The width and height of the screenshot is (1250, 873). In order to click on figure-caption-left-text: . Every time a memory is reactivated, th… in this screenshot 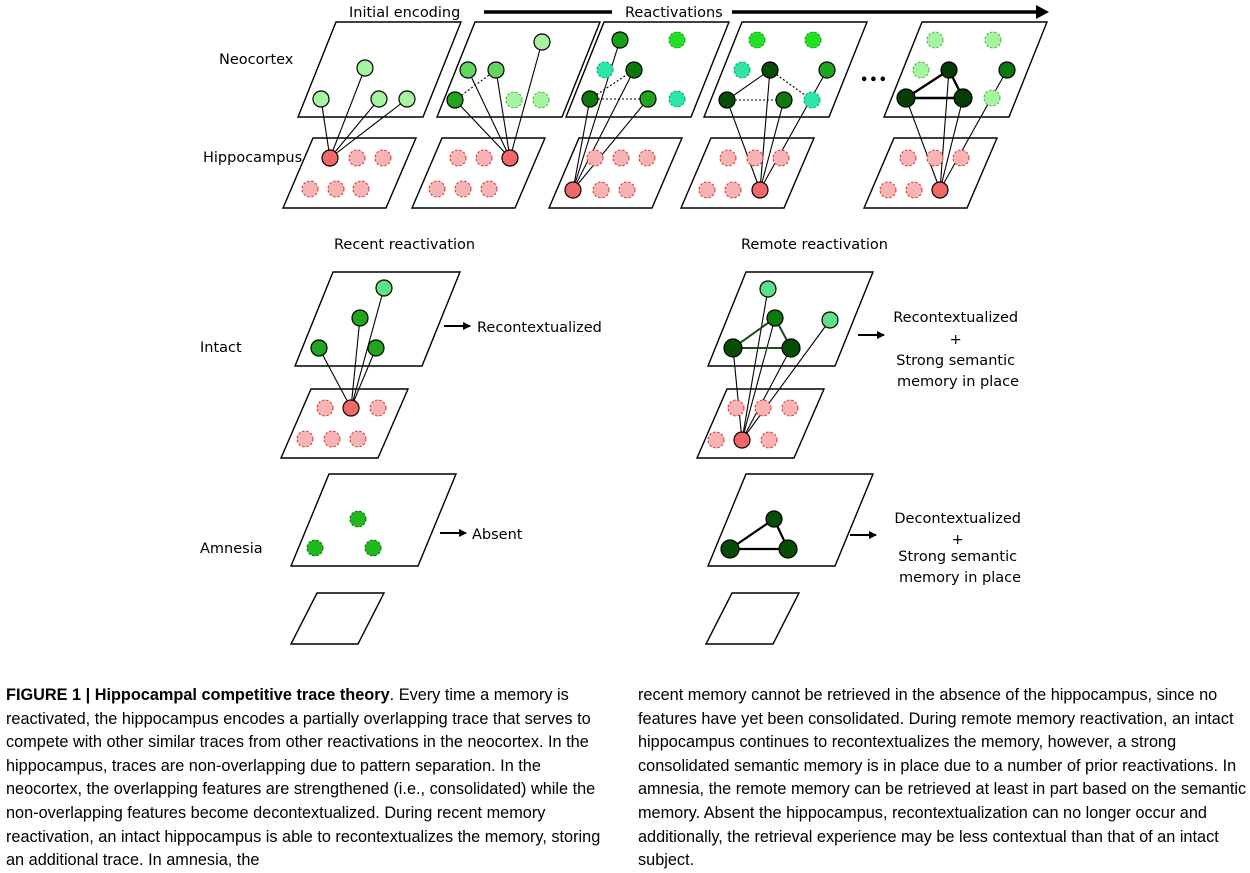, I will do `click(303, 778)`.